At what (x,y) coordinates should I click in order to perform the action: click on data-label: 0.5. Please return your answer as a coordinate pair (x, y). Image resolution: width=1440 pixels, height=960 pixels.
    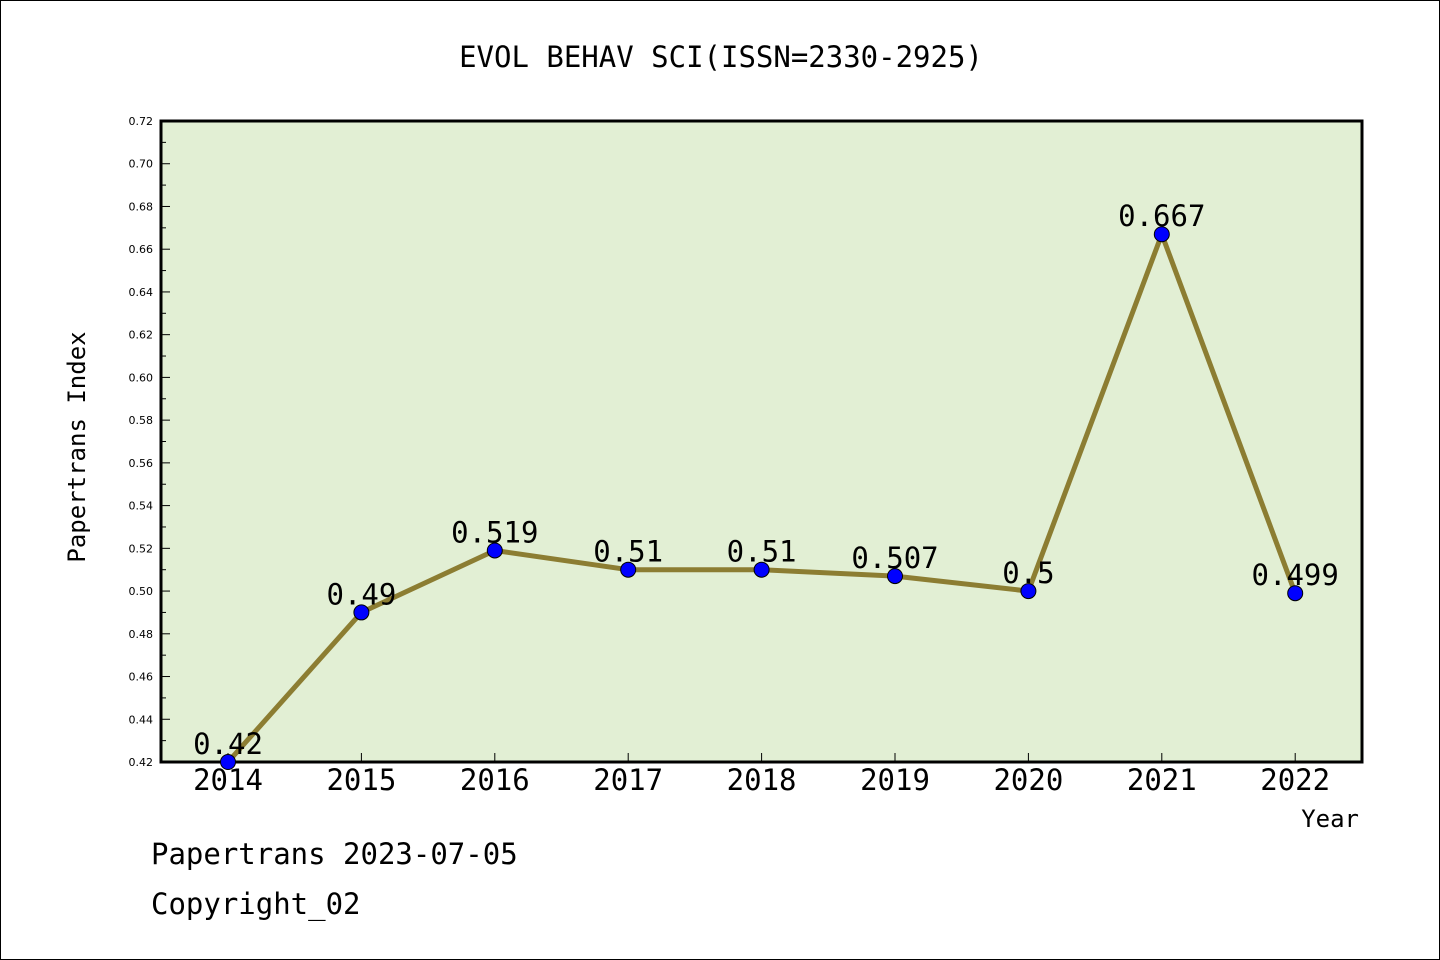
    Looking at the image, I should click on (1028, 573).